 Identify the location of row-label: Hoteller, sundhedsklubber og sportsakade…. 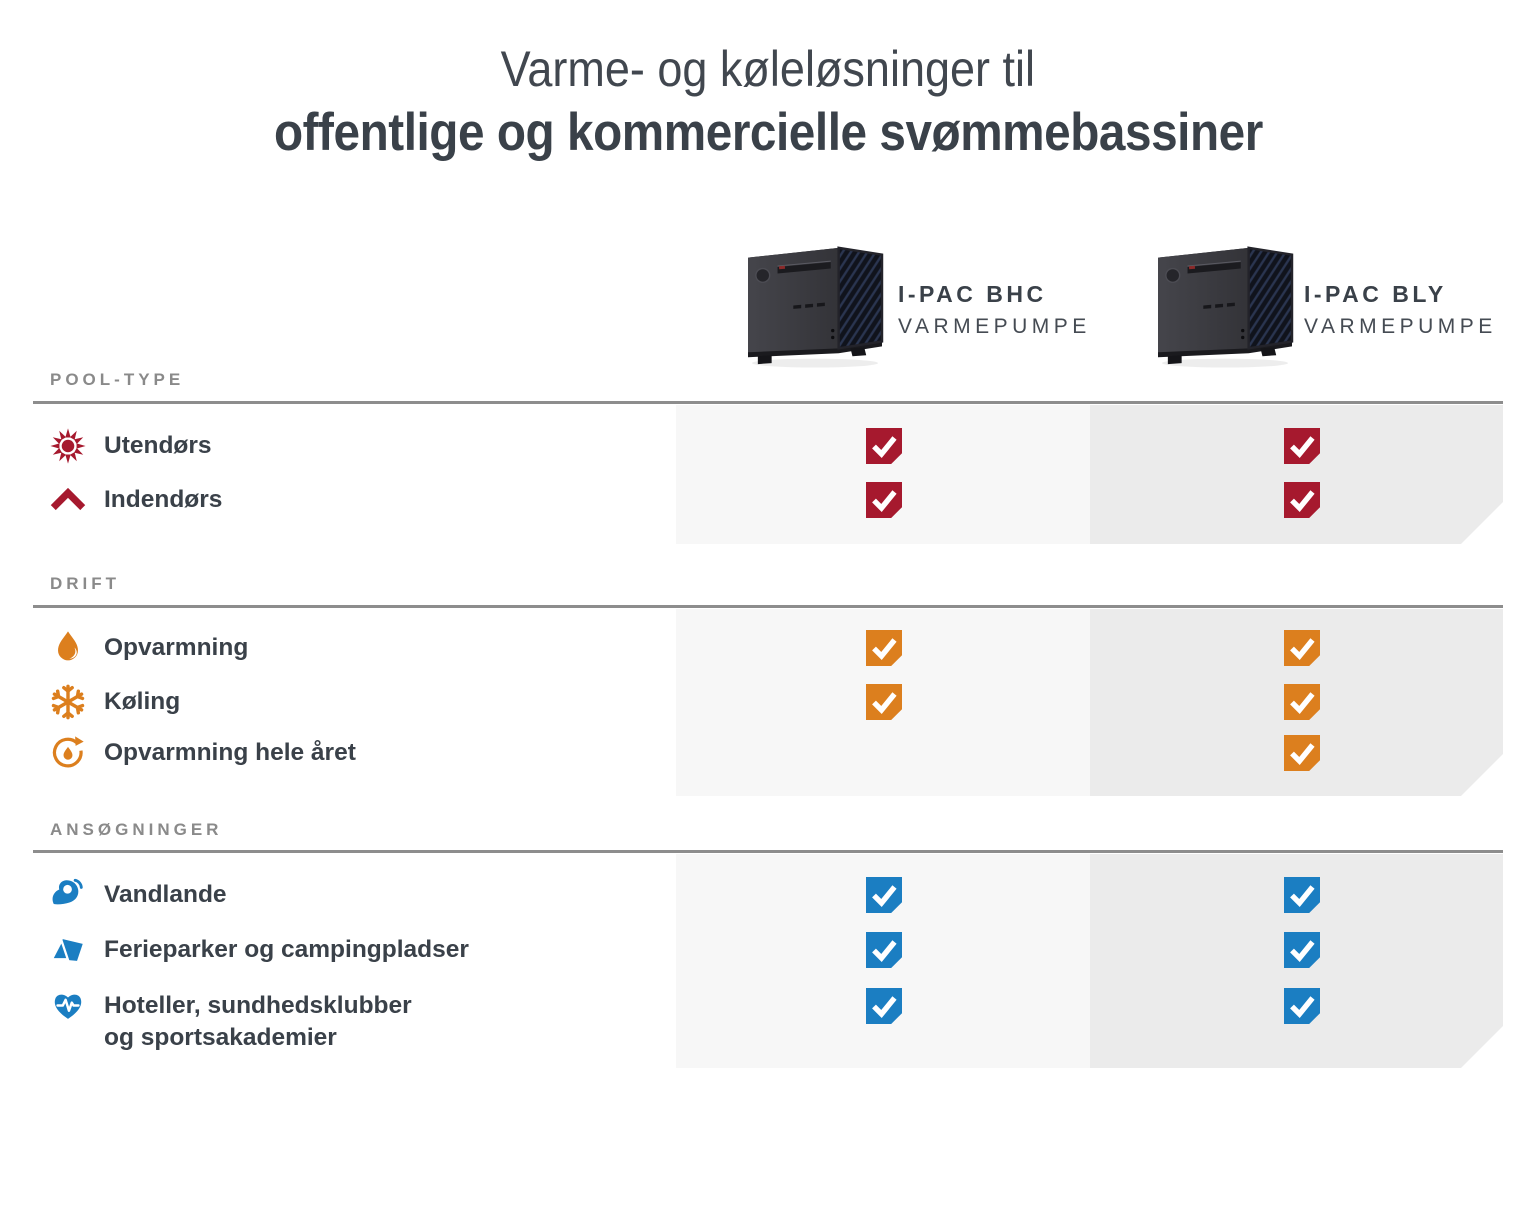
(258, 1020).